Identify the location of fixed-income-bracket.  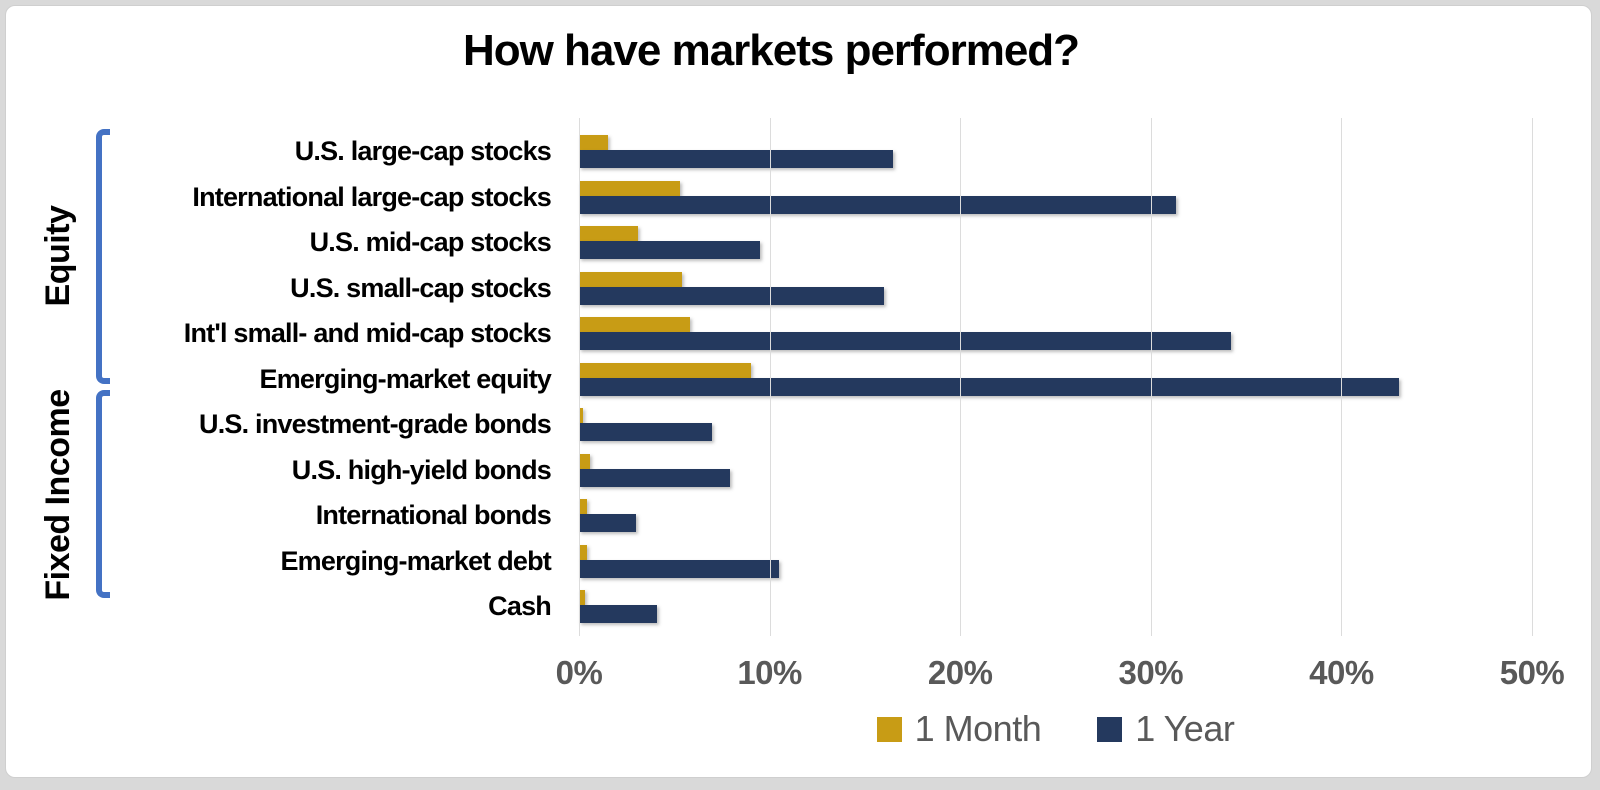
(103, 494).